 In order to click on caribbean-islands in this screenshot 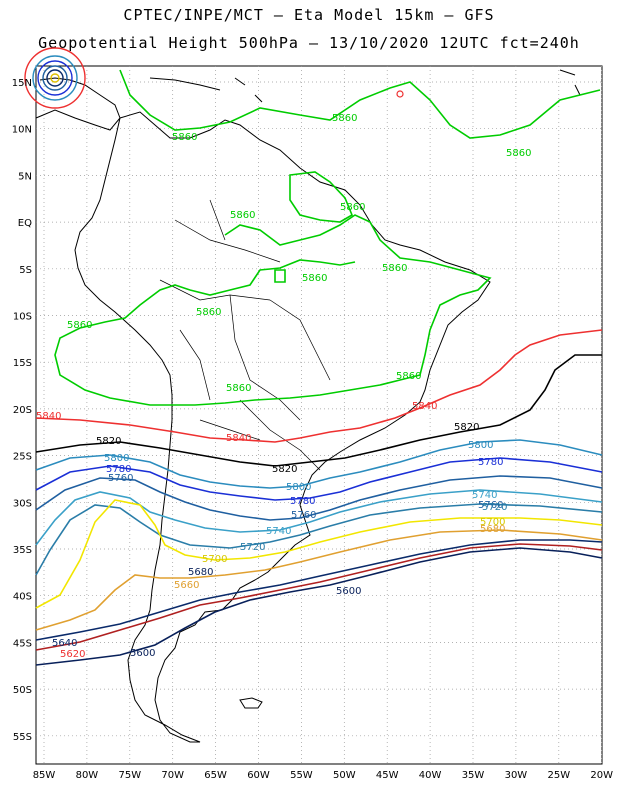, I will do `click(365, 86)`.